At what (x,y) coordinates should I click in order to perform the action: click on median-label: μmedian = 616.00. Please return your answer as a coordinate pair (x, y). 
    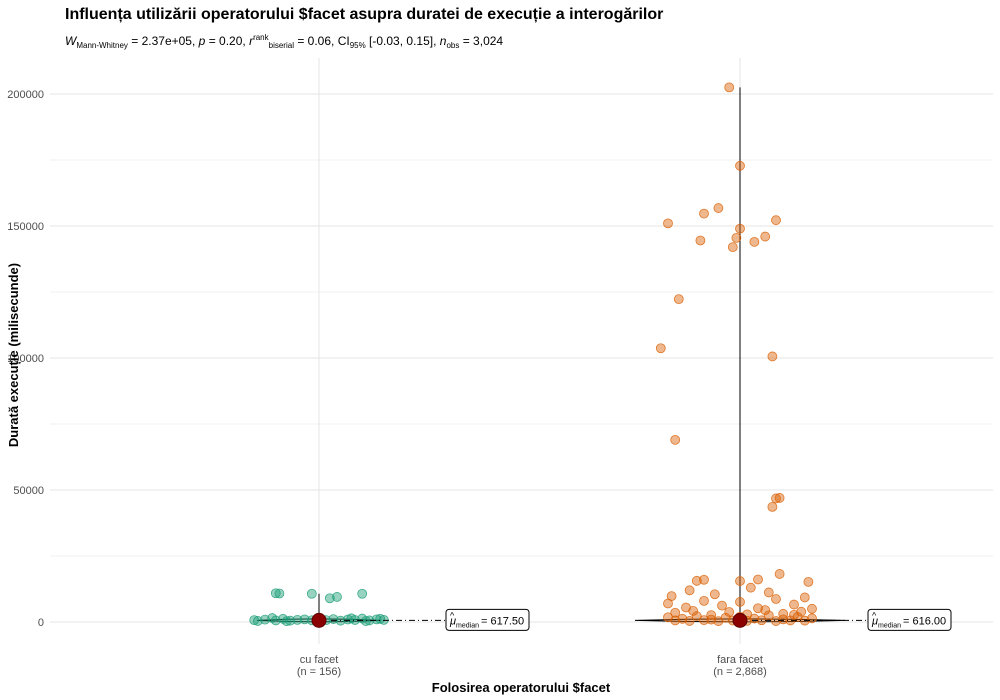
    Looking at the image, I should click on (908, 622).